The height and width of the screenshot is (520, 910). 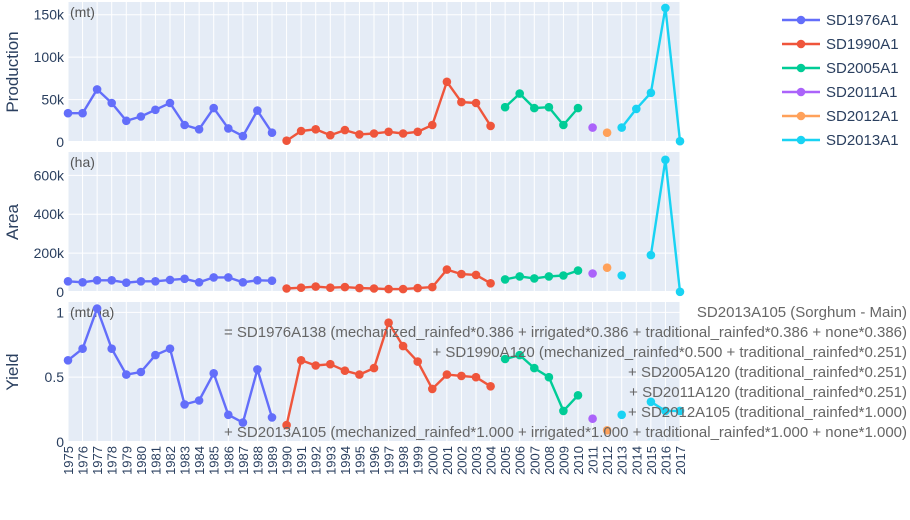 I want to click on legend-label: SD1990A1, so click(x=862, y=44).